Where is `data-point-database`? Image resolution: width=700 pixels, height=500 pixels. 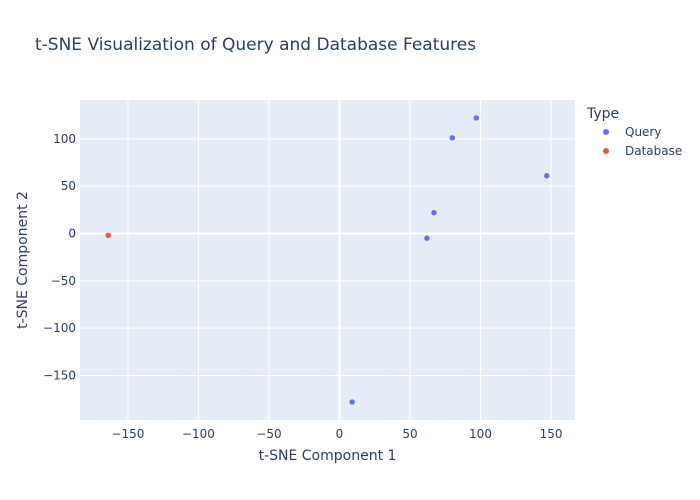
data-point-database is located at coordinates (108, 235).